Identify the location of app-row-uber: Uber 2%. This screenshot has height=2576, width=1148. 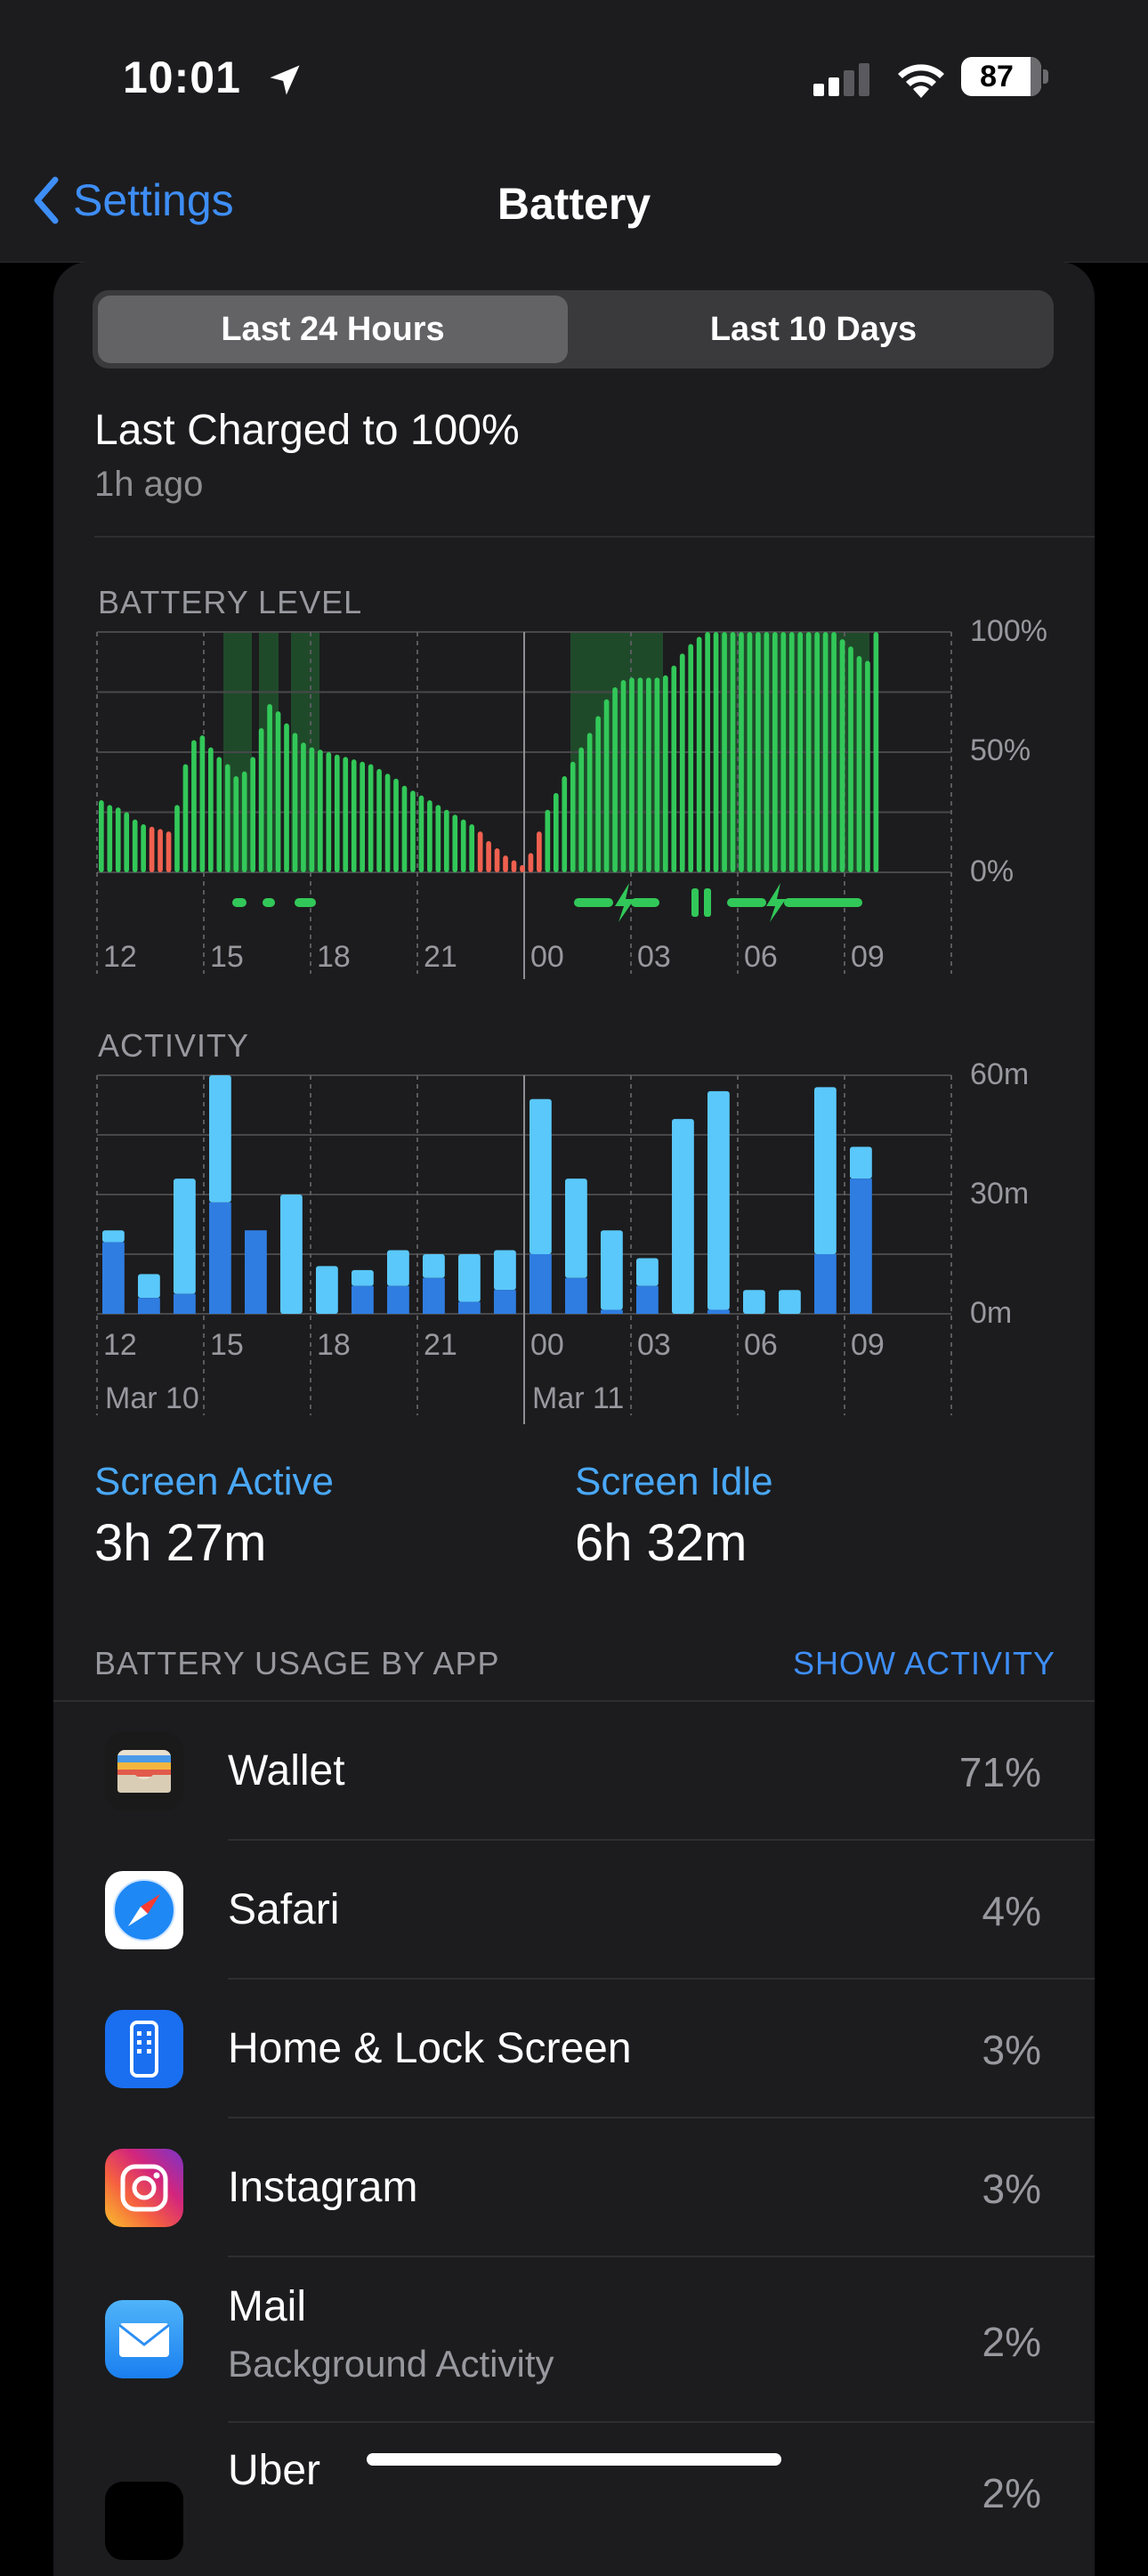
(574, 2492).